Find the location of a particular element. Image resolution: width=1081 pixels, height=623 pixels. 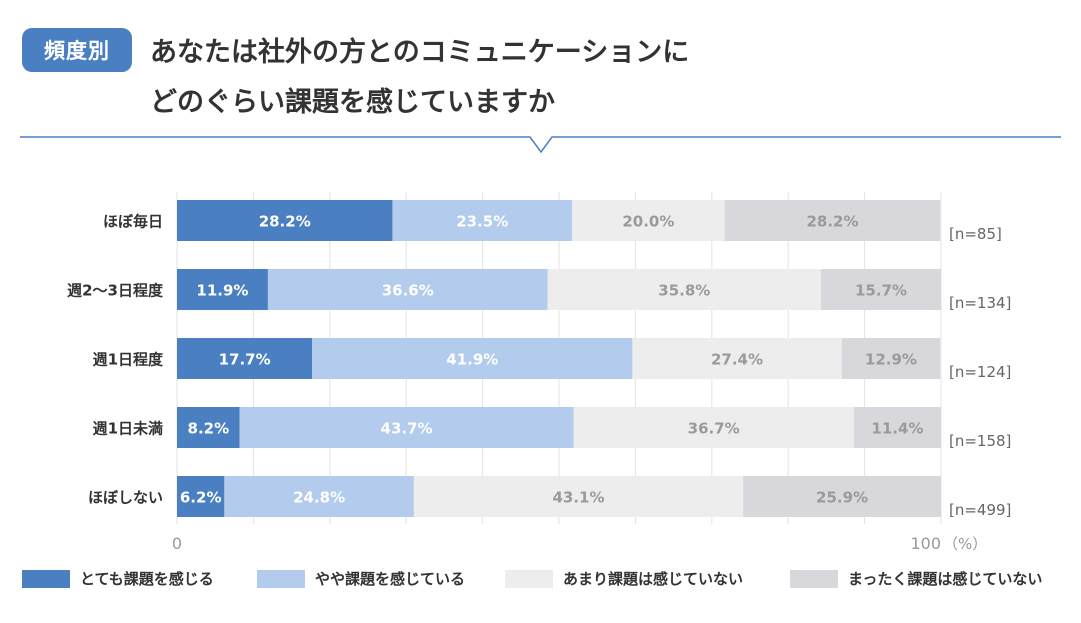

data-label: 27.4% is located at coordinates (737, 360).